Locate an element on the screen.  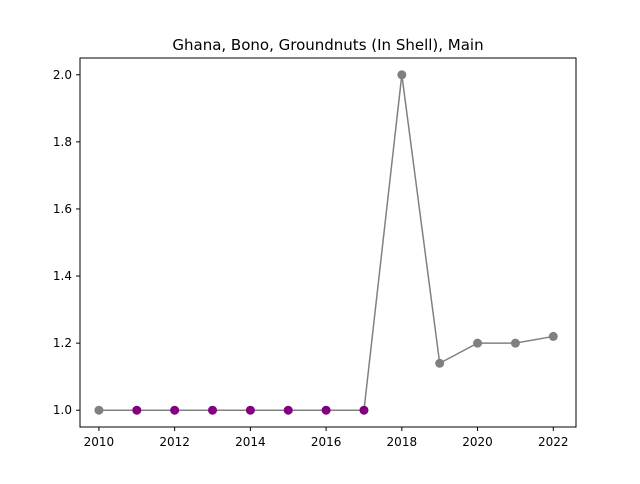
y-tick-label: 1.2 is located at coordinates (62, 343).